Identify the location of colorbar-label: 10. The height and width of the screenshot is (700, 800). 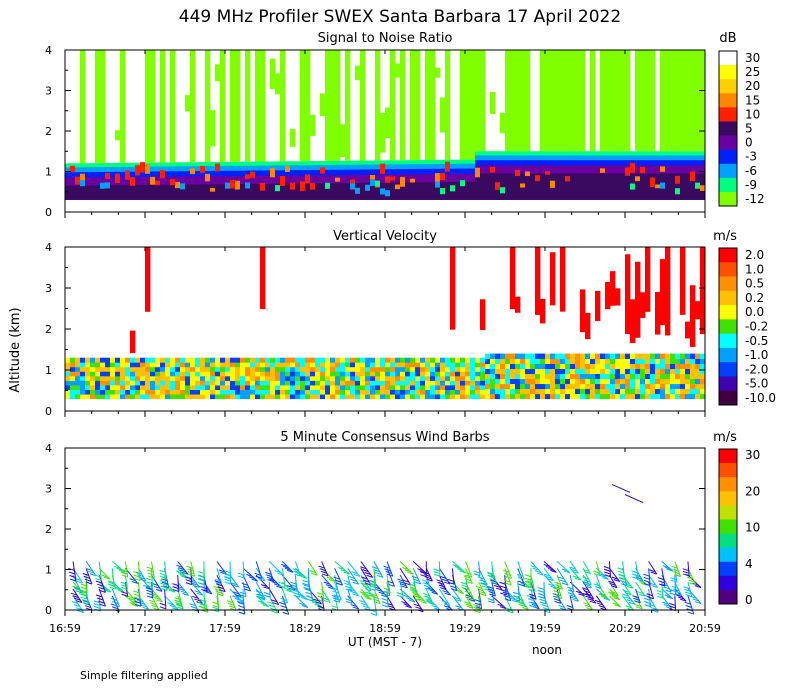
(752, 114).